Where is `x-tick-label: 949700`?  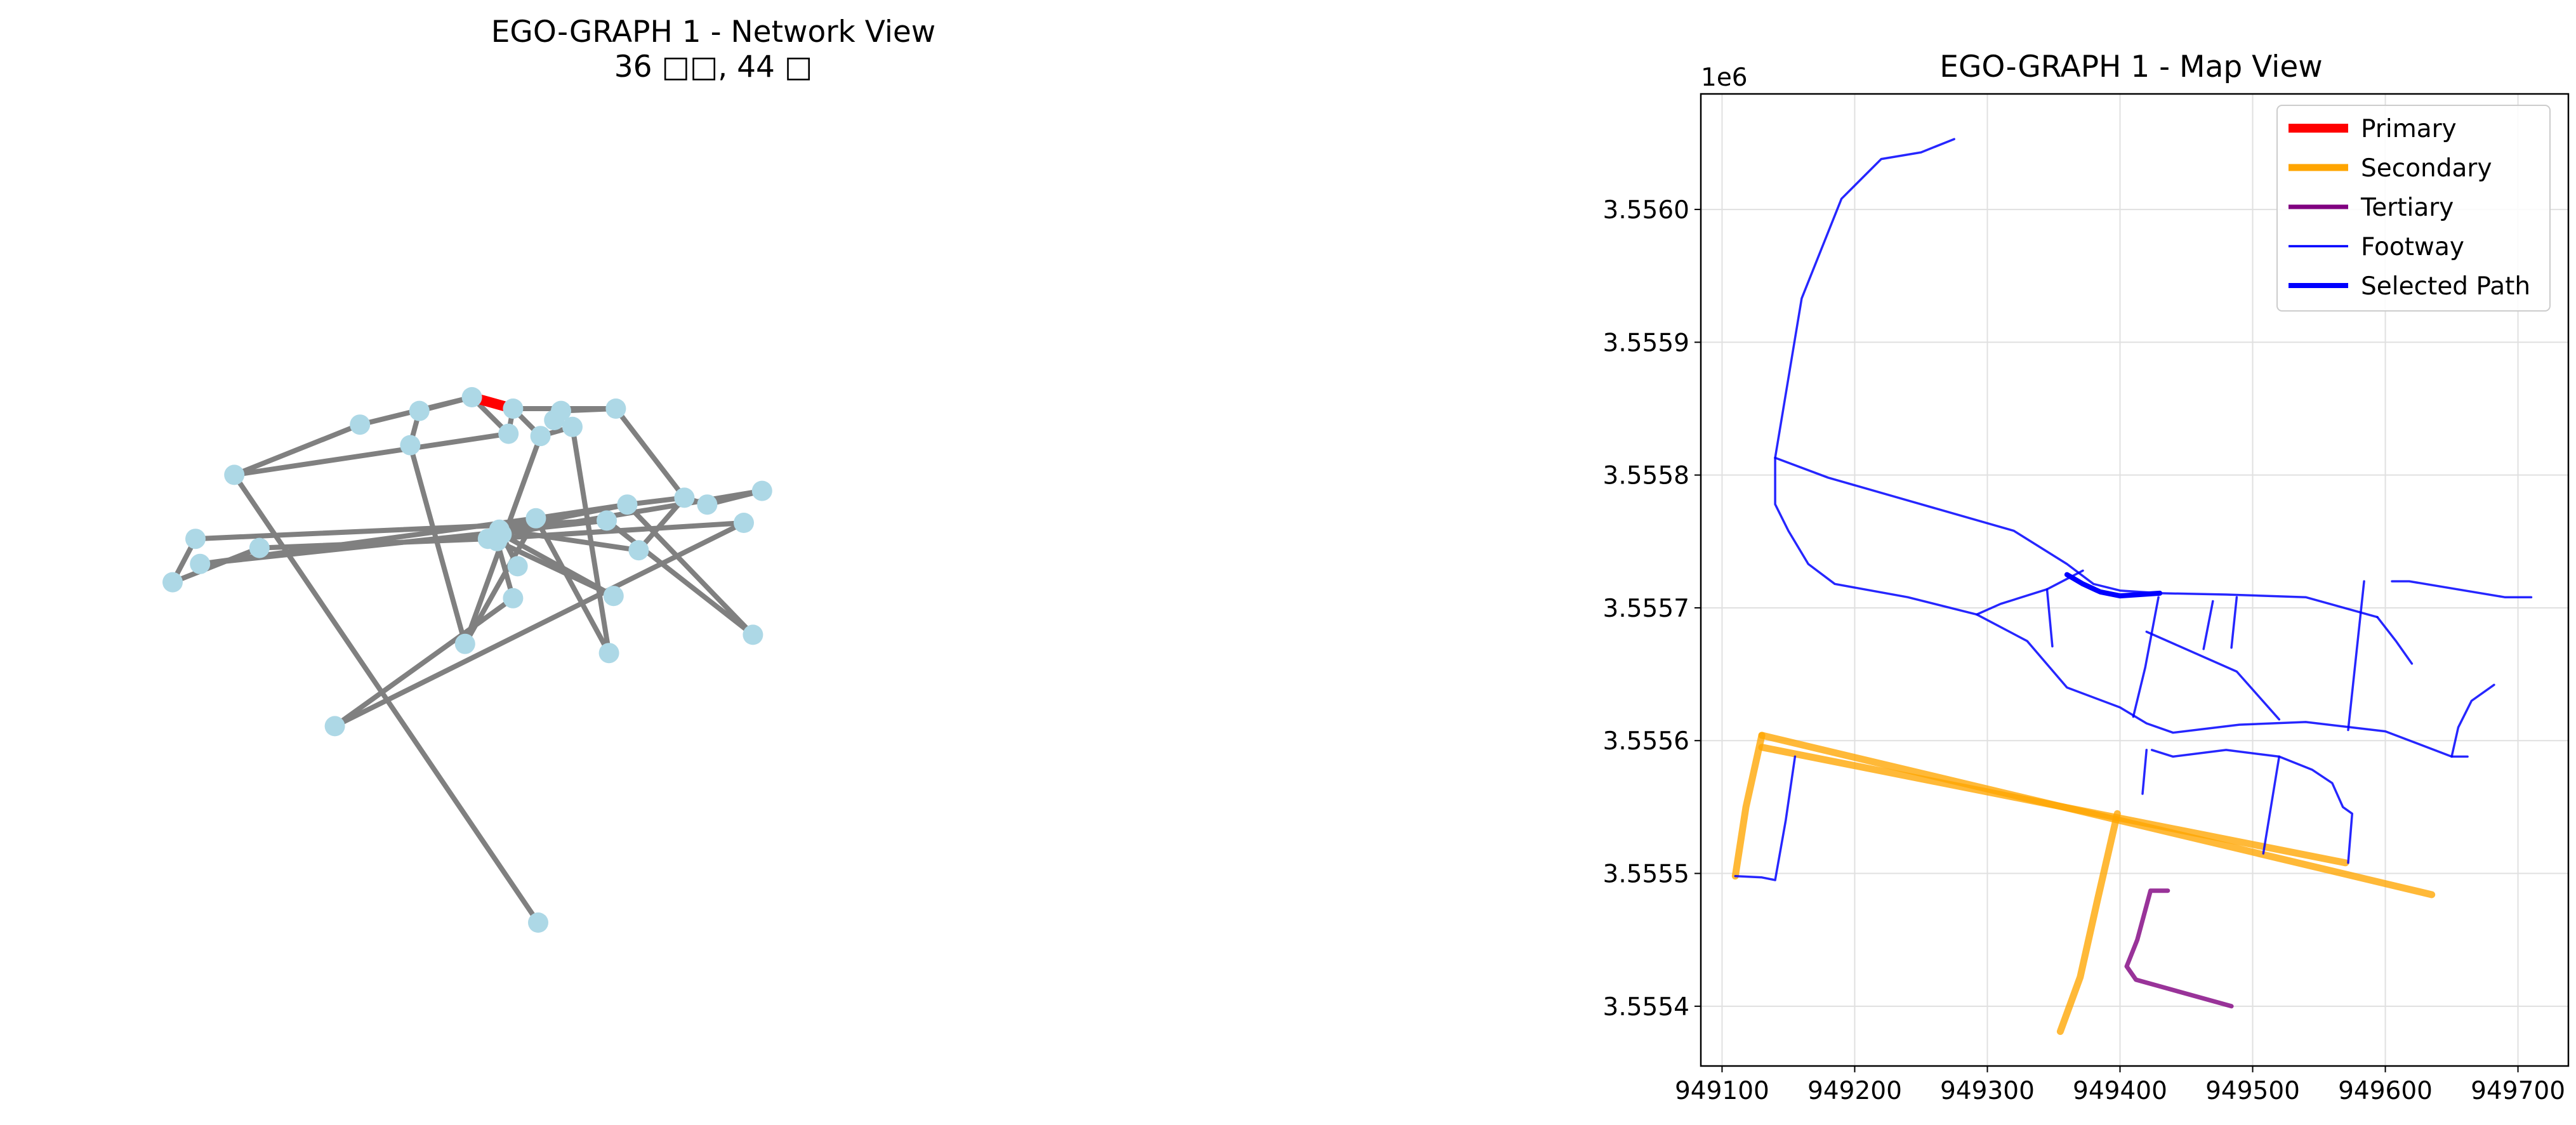 x-tick-label: 949700 is located at coordinates (2518, 1091).